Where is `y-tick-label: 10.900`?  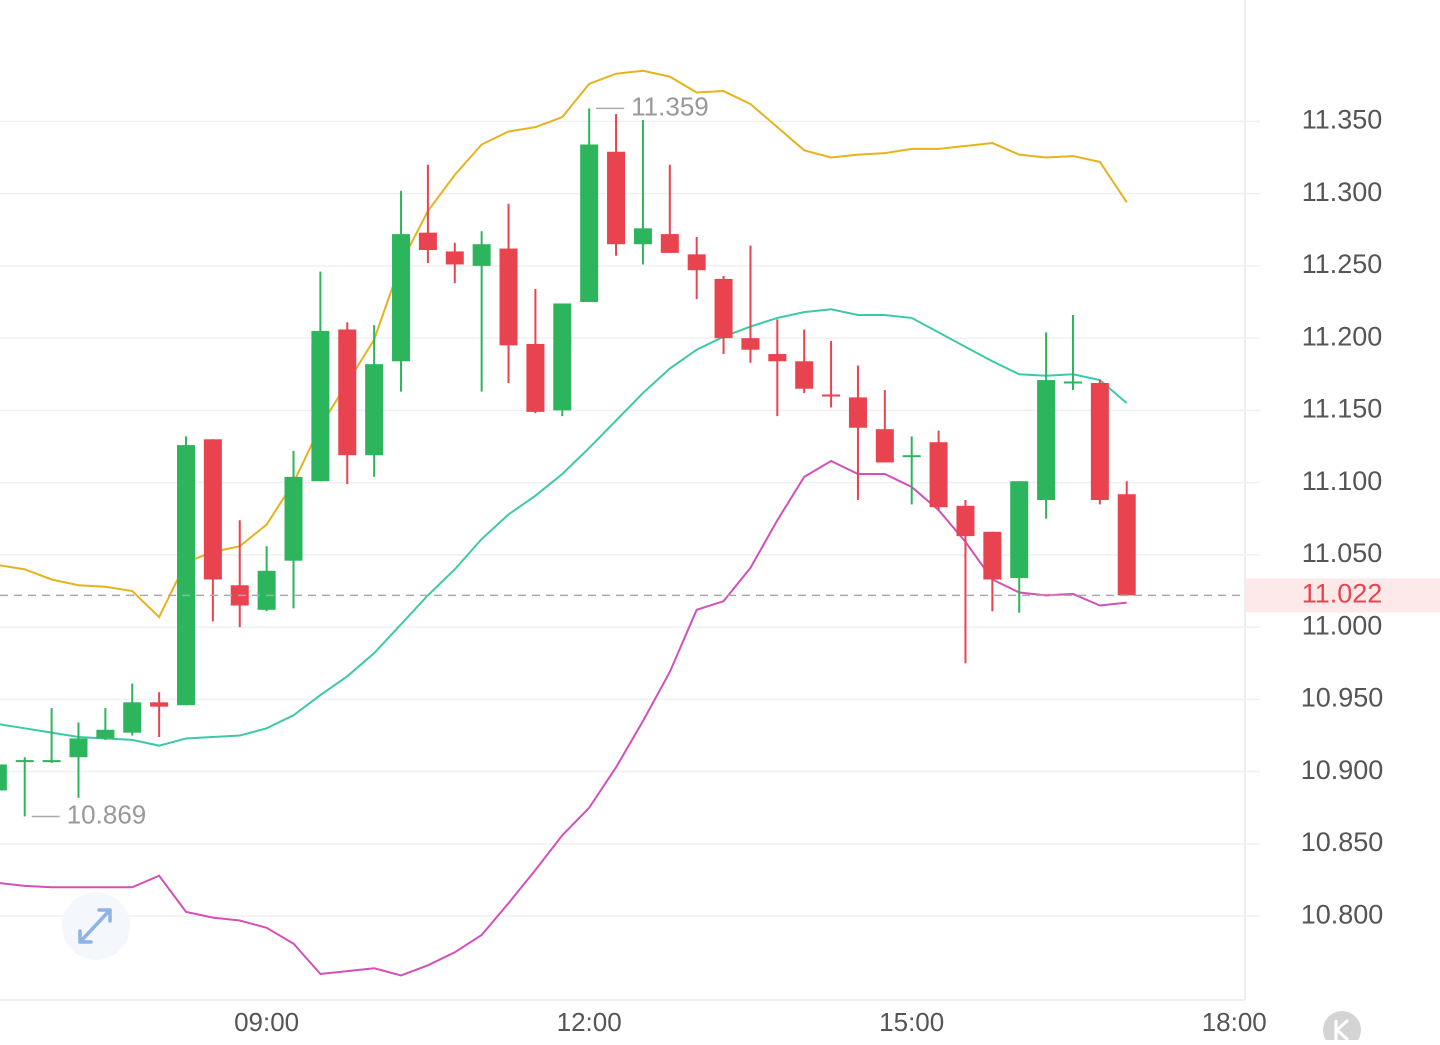 y-tick-label: 10.900 is located at coordinates (1342, 770).